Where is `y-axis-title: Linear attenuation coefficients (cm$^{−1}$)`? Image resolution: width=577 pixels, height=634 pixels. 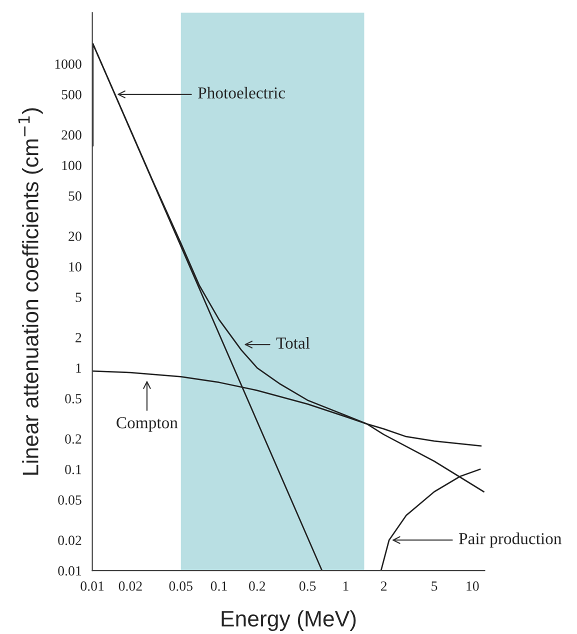
y-axis-title: Linear attenuation coefficients (cm$^{−1}$) is located at coordinates (30, 291).